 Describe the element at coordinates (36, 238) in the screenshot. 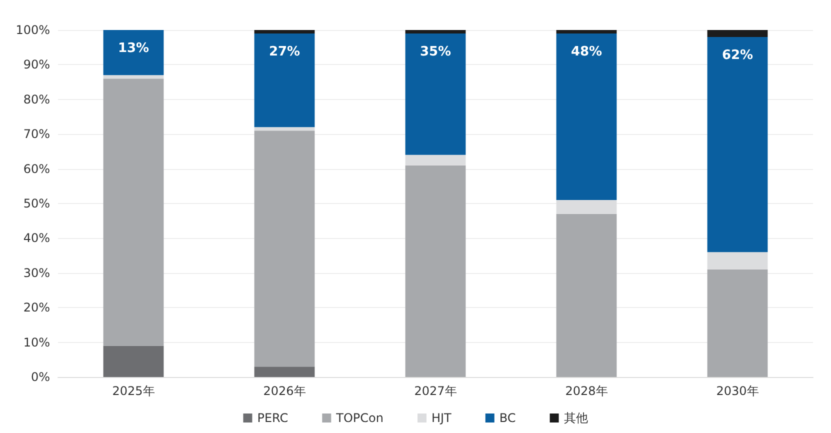

I see `y-tick-label: 40%` at that location.